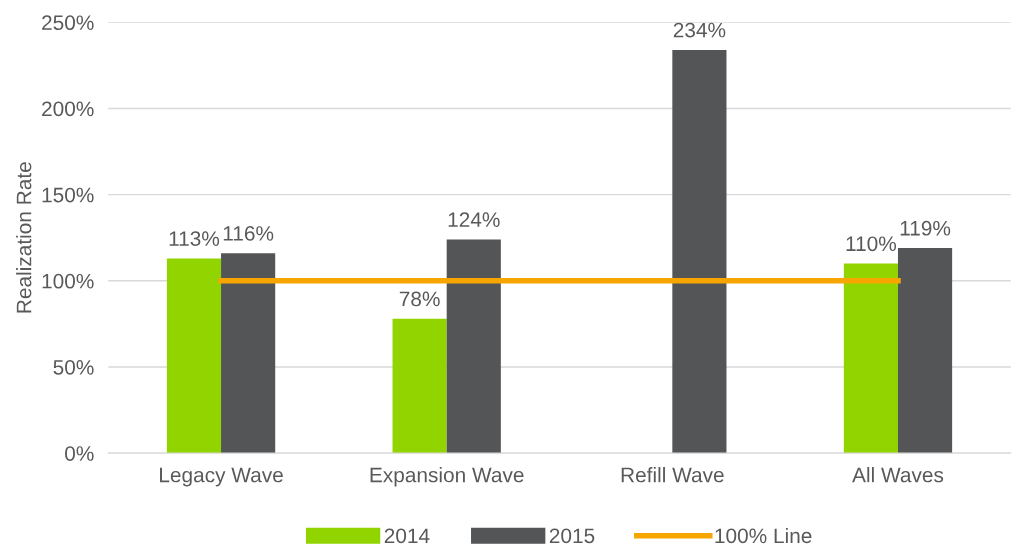  What do you see at coordinates (572, 536) in the screenshot?
I see `legend-label: 2015` at bounding box center [572, 536].